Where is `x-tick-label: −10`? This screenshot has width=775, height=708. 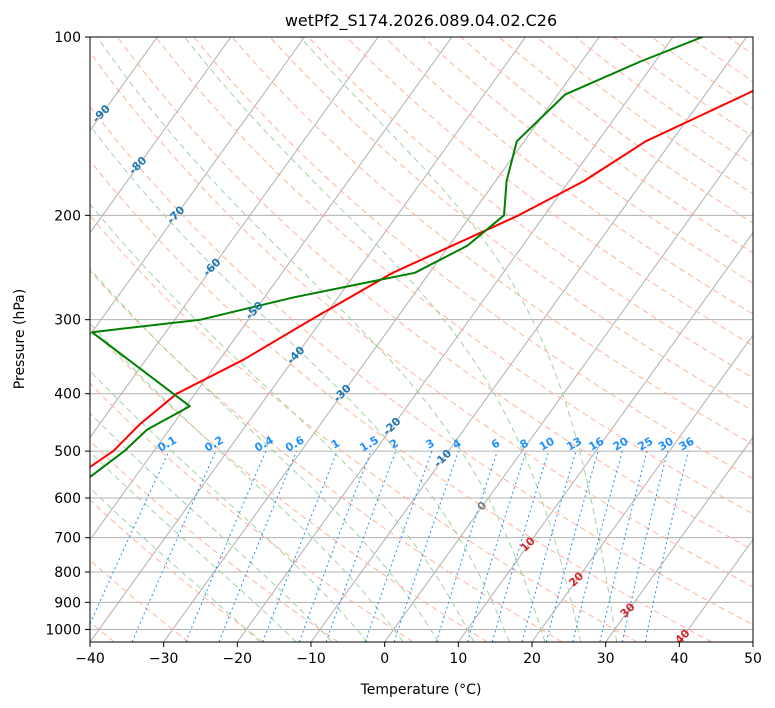 x-tick-label: −10 is located at coordinates (311, 659).